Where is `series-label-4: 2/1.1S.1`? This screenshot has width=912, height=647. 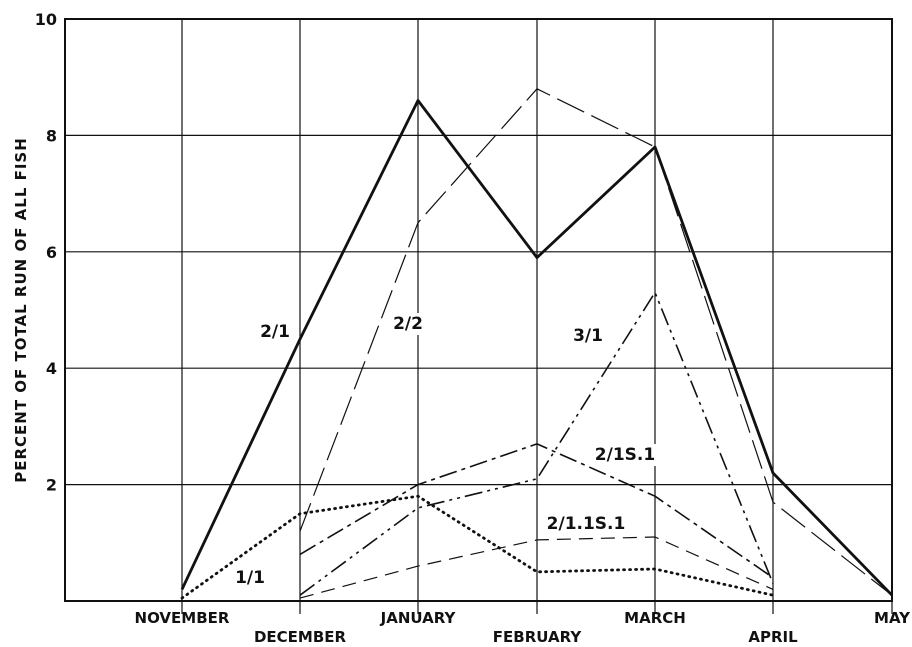
series-label-4: 2/1.1S.1 is located at coordinates (586, 524).